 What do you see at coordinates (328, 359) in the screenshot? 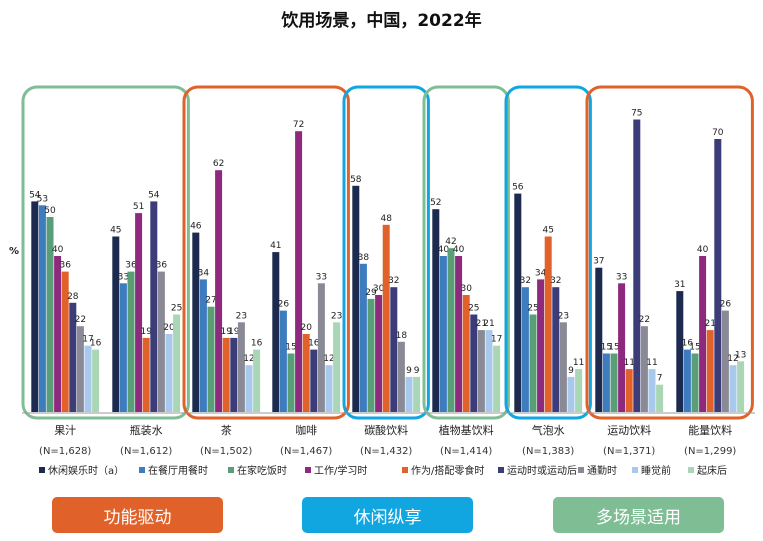
I see `data-label: 12` at bounding box center [328, 359].